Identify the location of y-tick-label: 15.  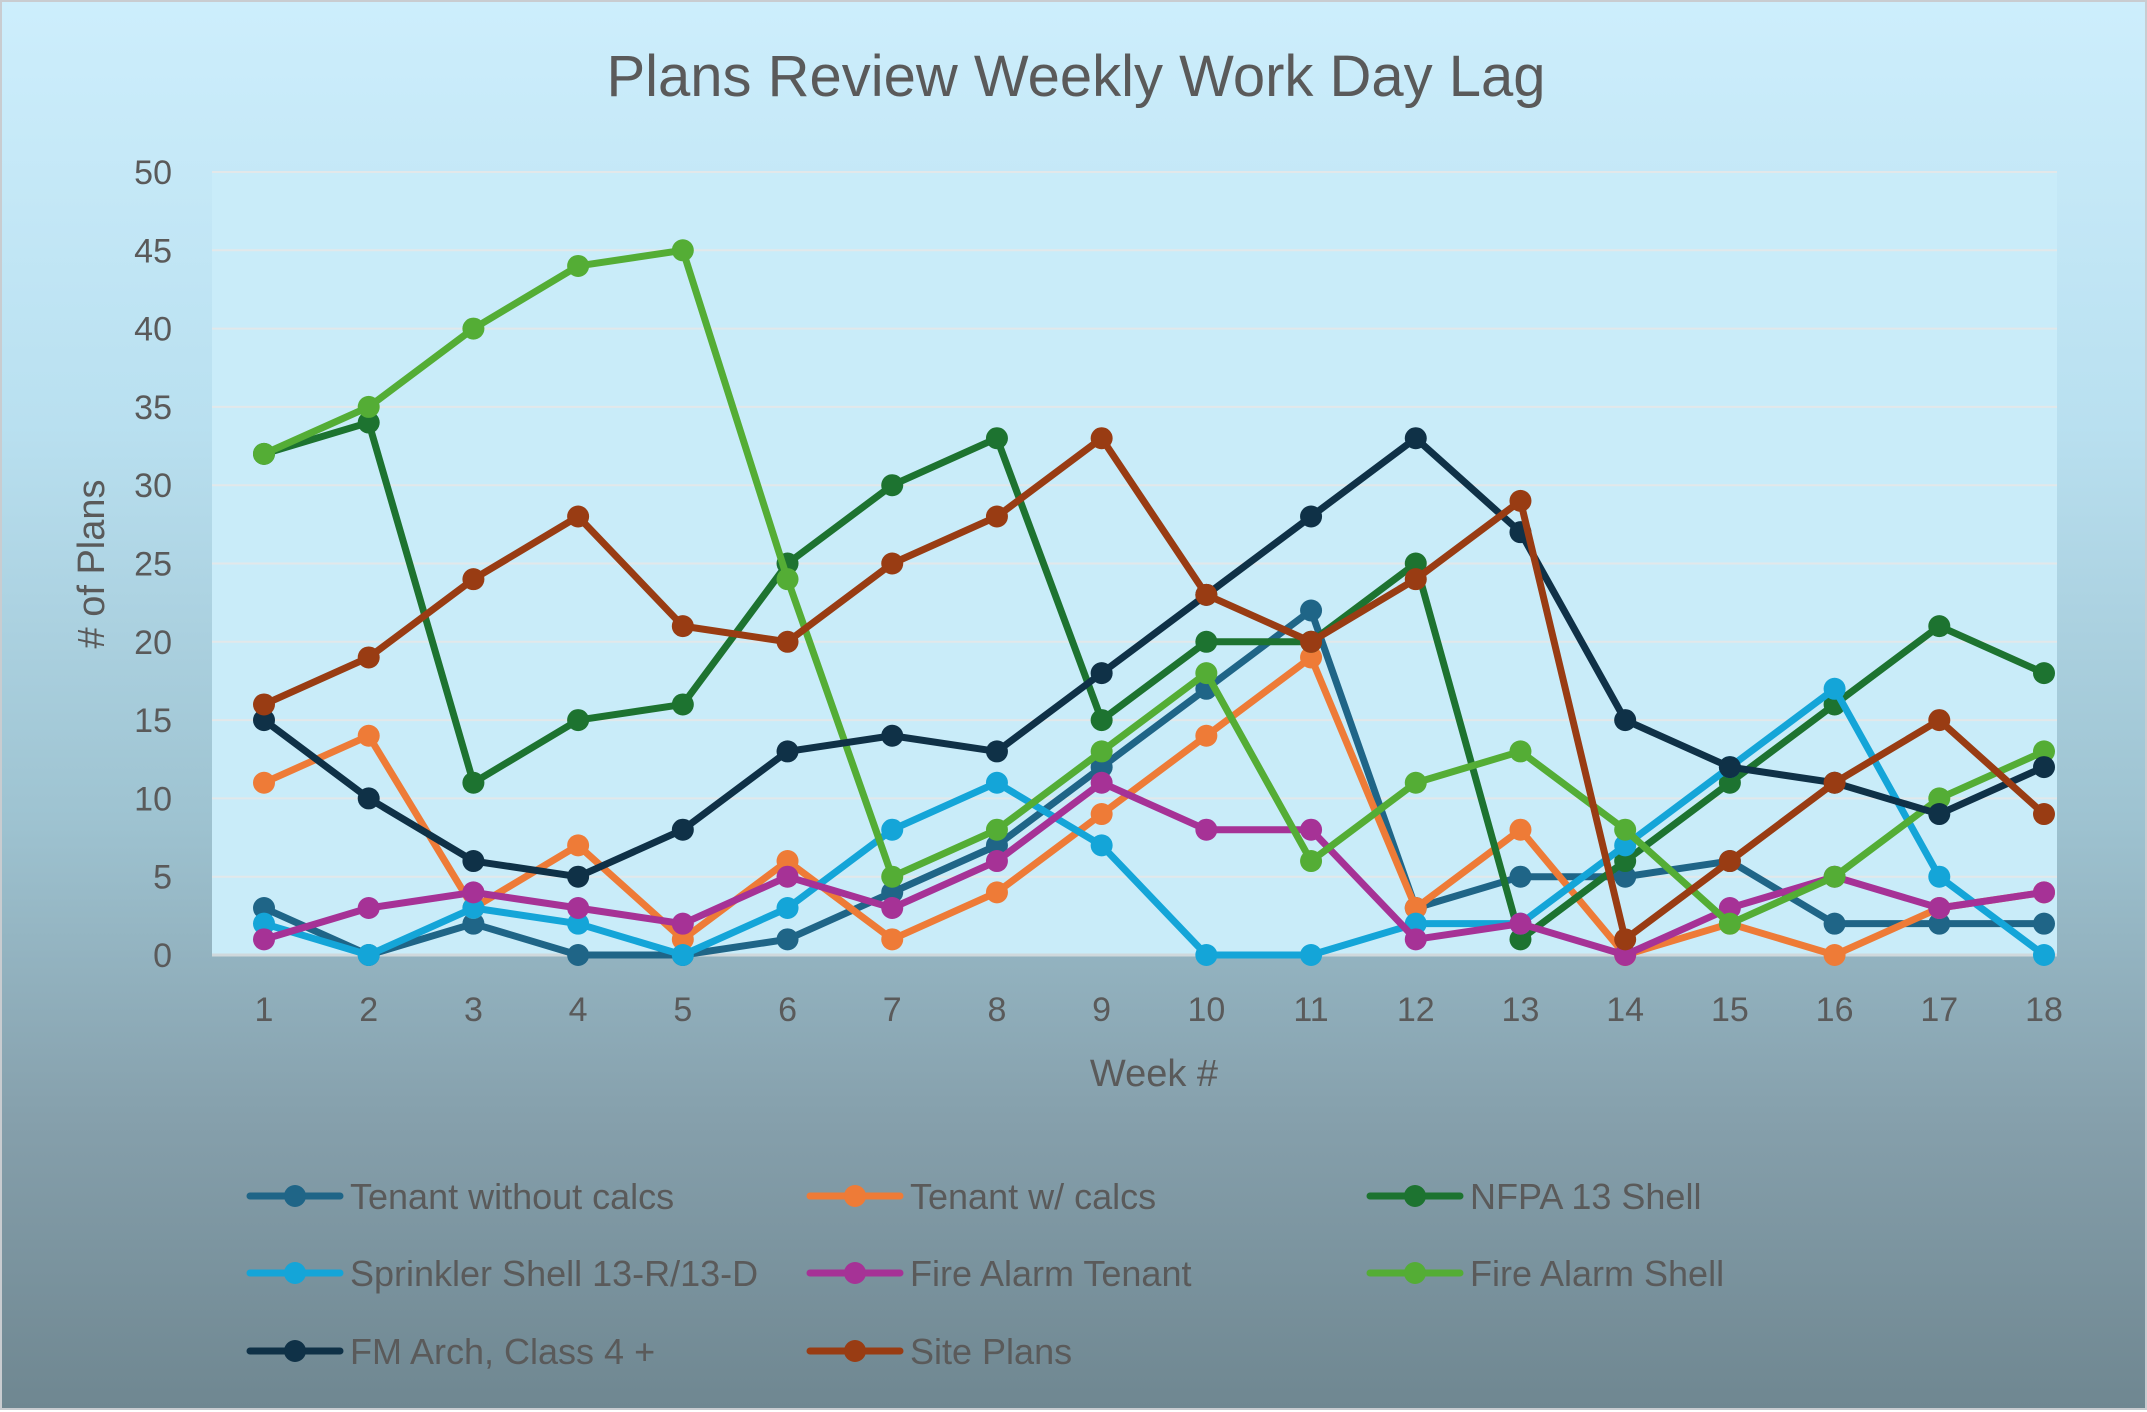
(153, 721).